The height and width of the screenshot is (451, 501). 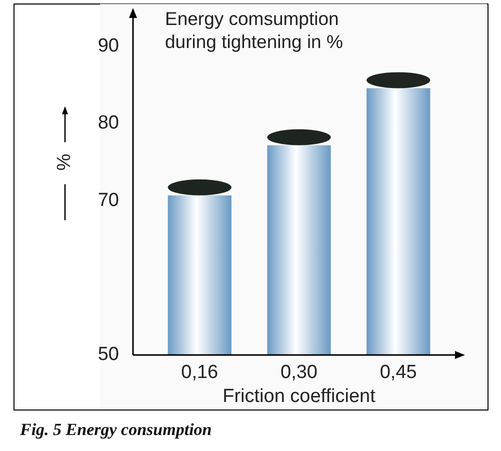 I want to click on y-tick-label: 80, so click(x=108, y=123).